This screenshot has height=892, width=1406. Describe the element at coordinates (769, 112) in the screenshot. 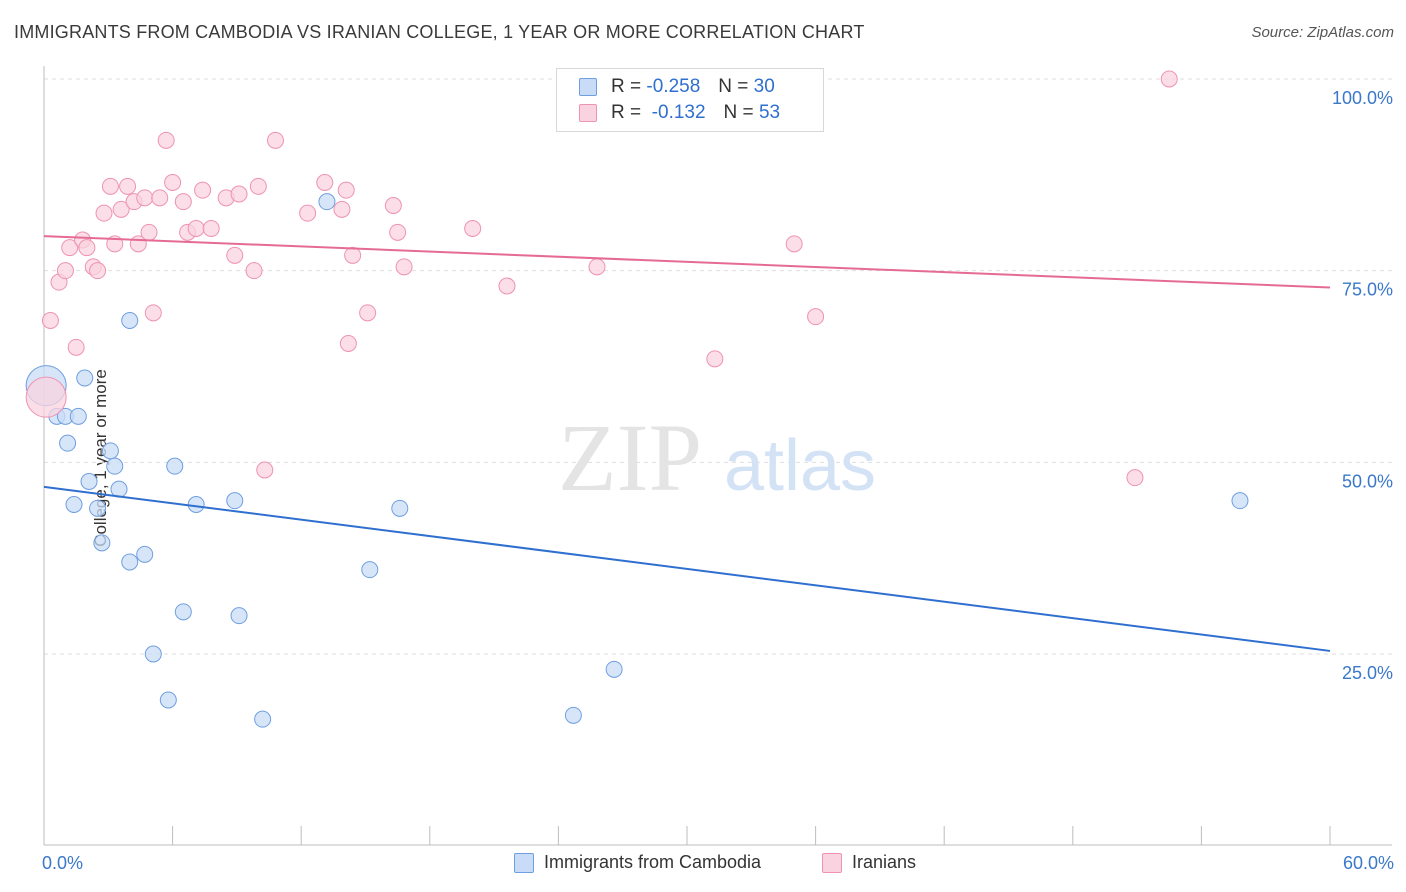

I see `legend-n-value: 53` at that location.